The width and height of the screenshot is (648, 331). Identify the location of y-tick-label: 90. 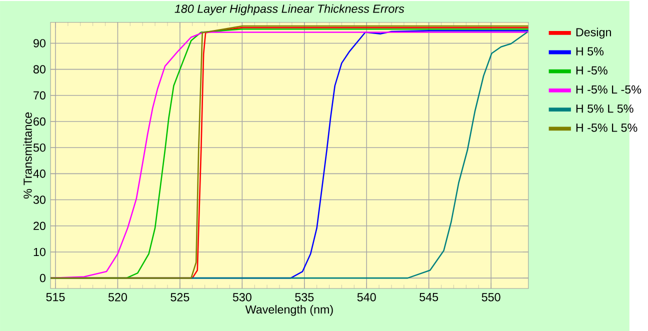
(40, 43).